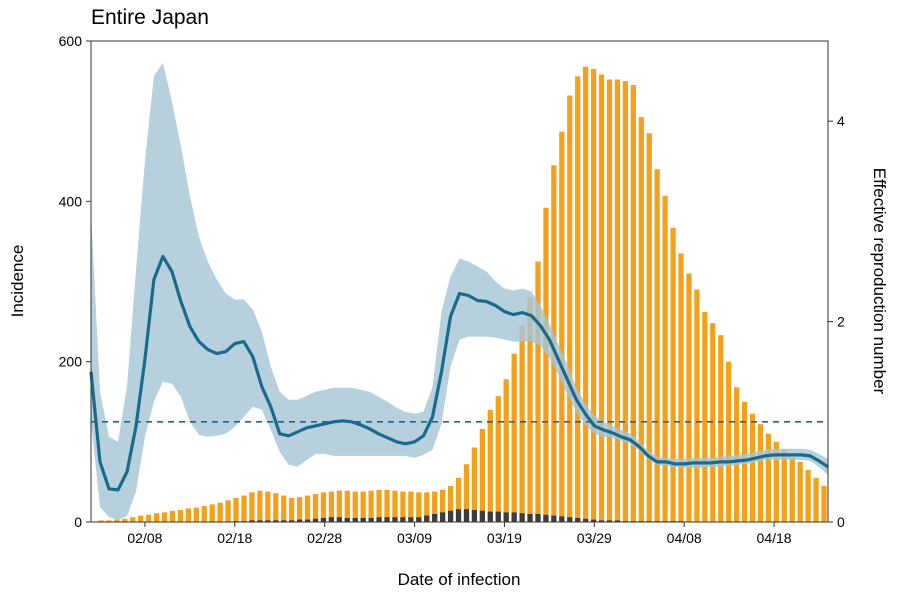 This screenshot has height=600, width=900. What do you see at coordinates (71, 201) in the screenshot?
I see `y-left-tick-label: 400` at bounding box center [71, 201].